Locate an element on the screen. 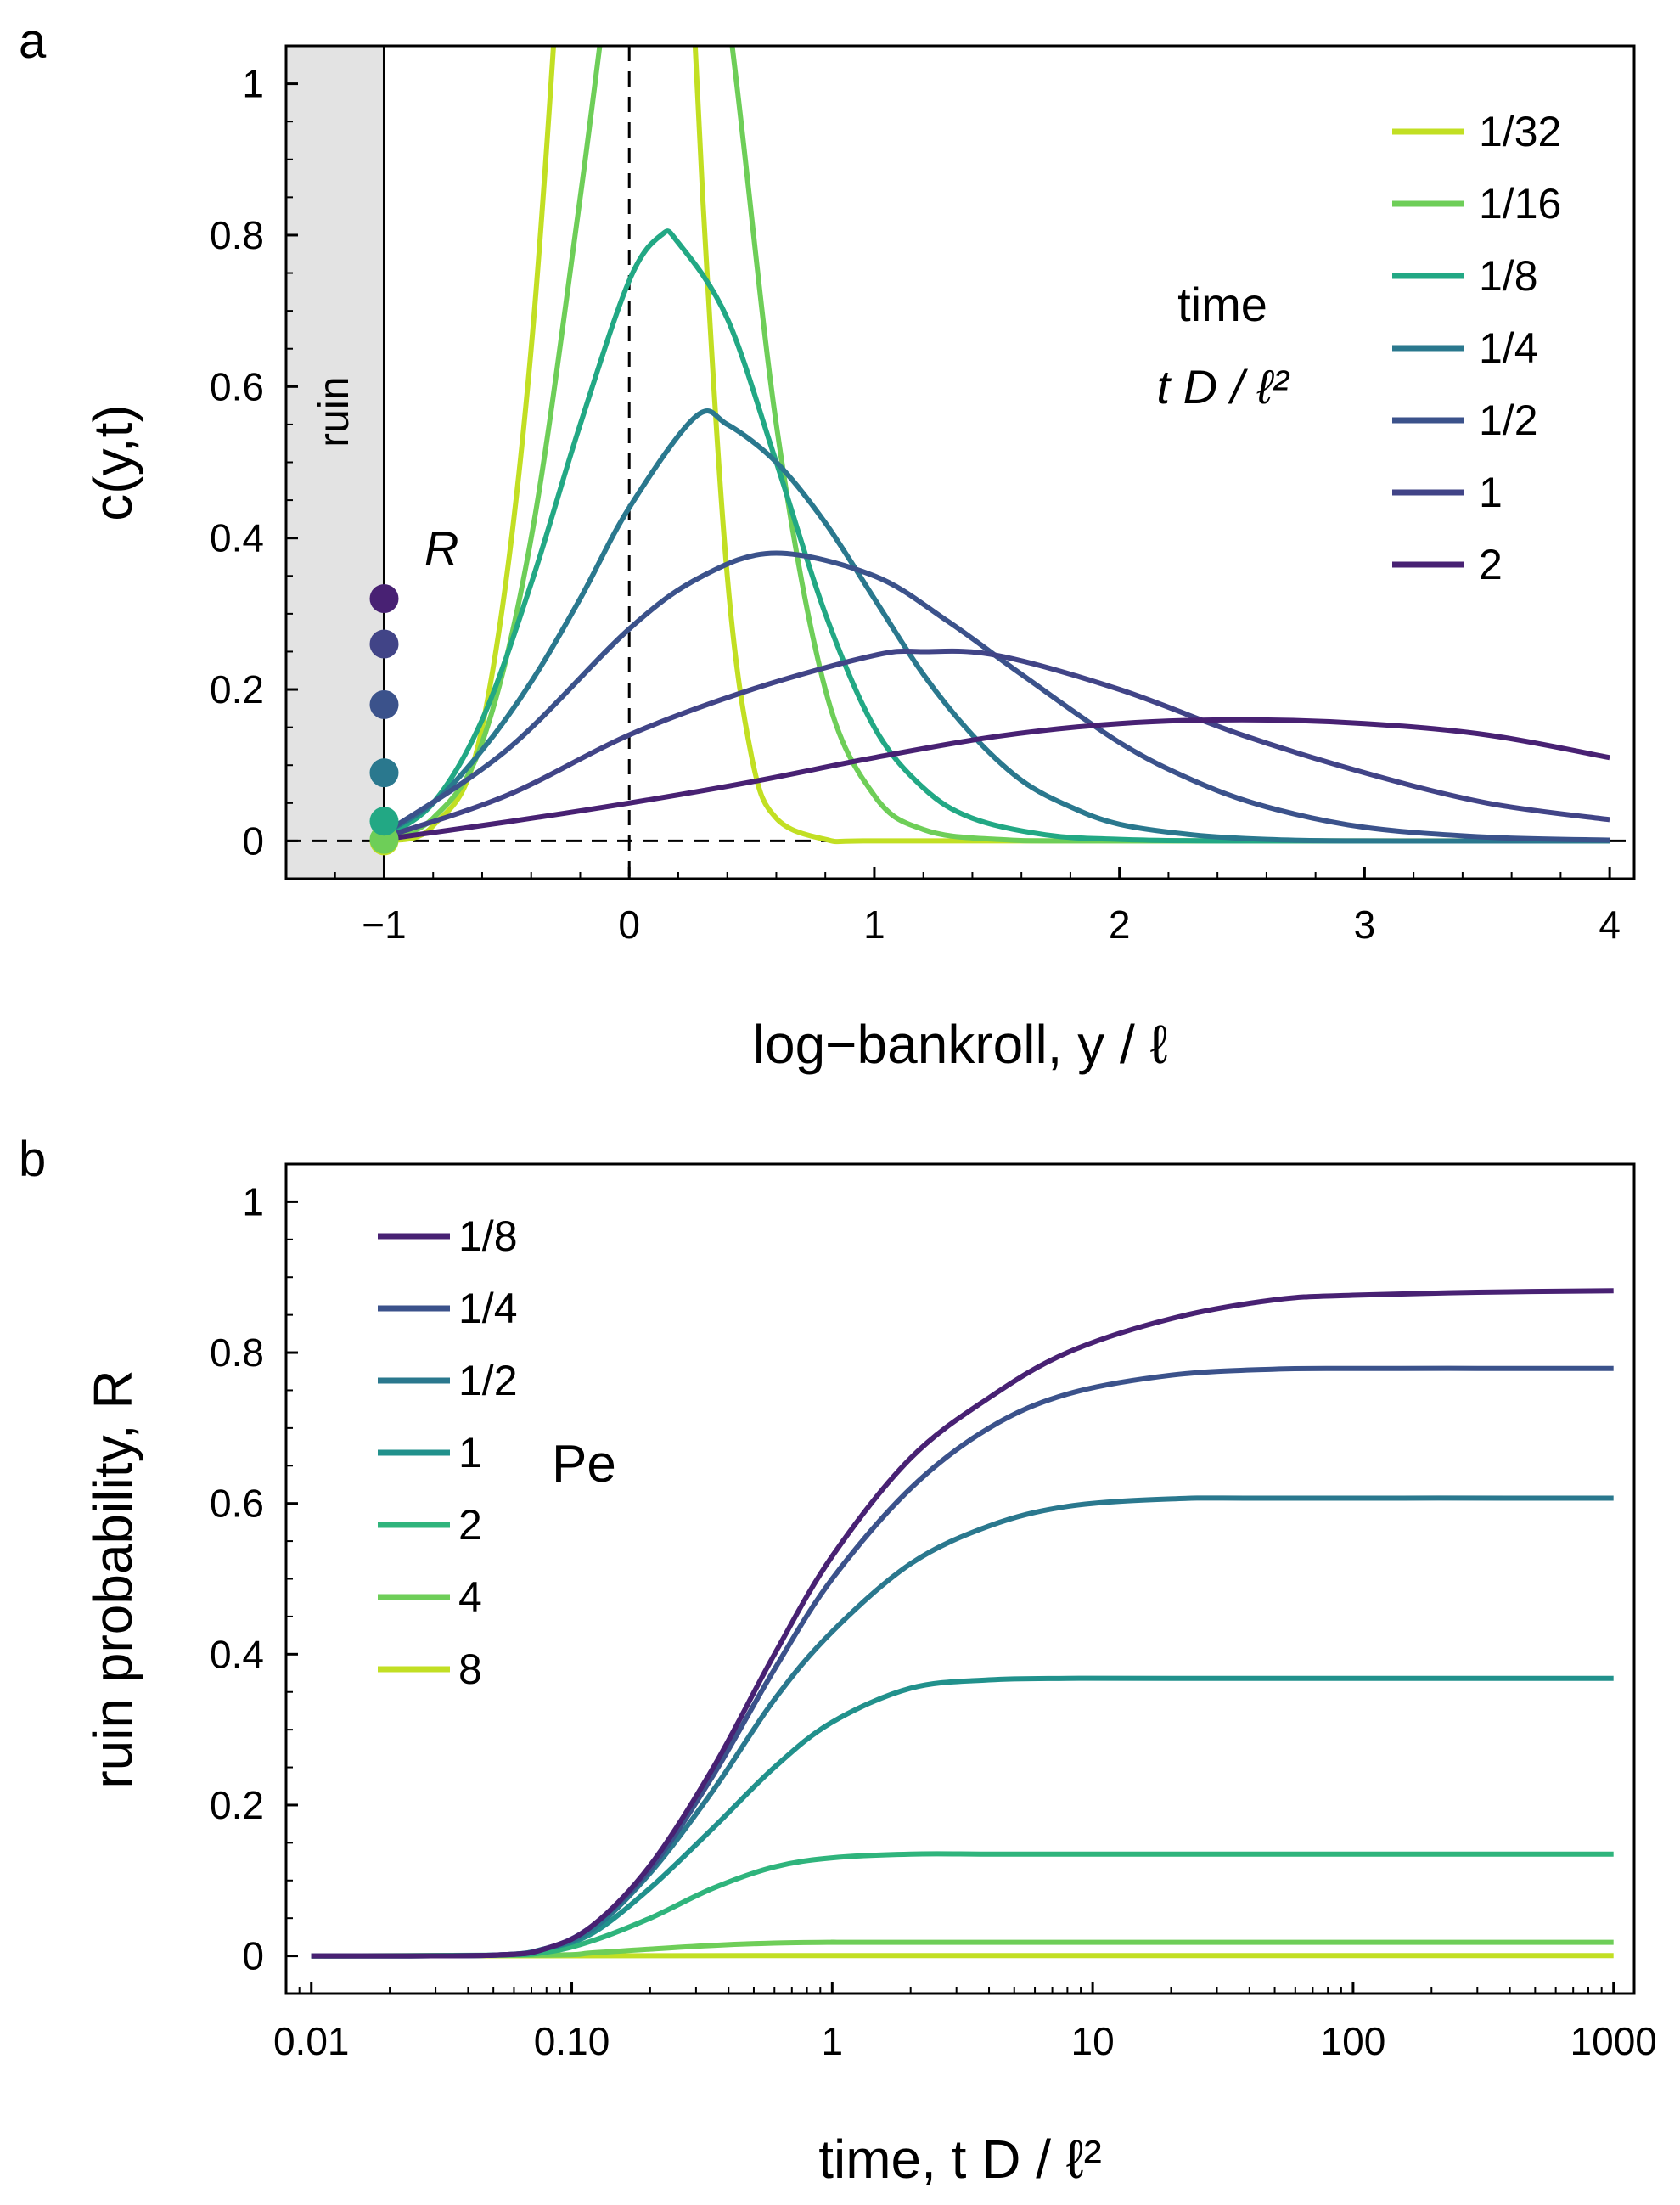 The image size is (1680, 2205). x-tick-label: 10 is located at coordinates (1093, 2041).